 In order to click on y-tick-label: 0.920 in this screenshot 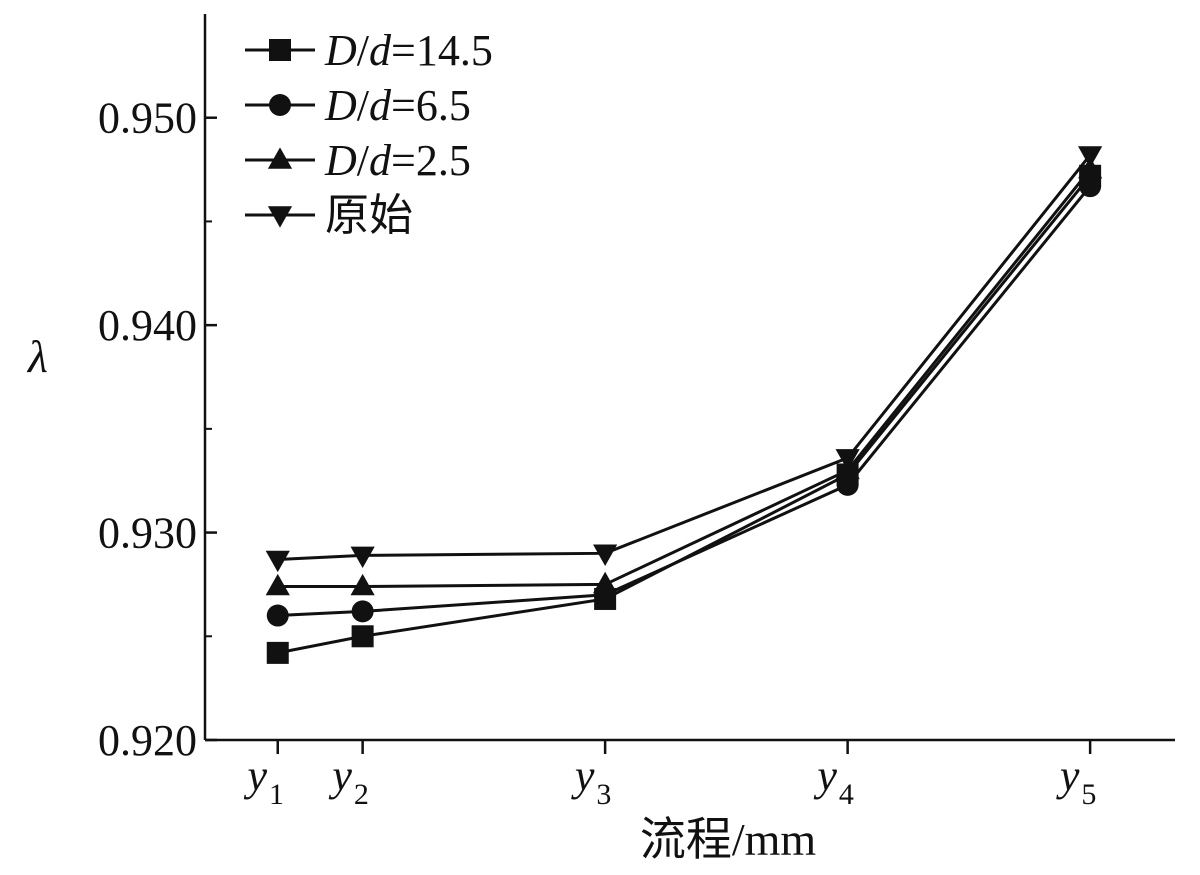, I will do `click(147, 740)`.